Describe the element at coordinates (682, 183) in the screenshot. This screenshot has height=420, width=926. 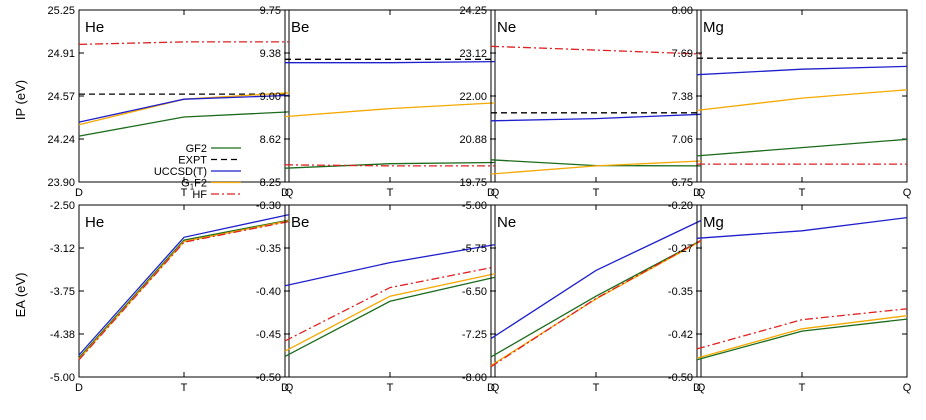
I see `y-tick-label: 6.75` at that location.